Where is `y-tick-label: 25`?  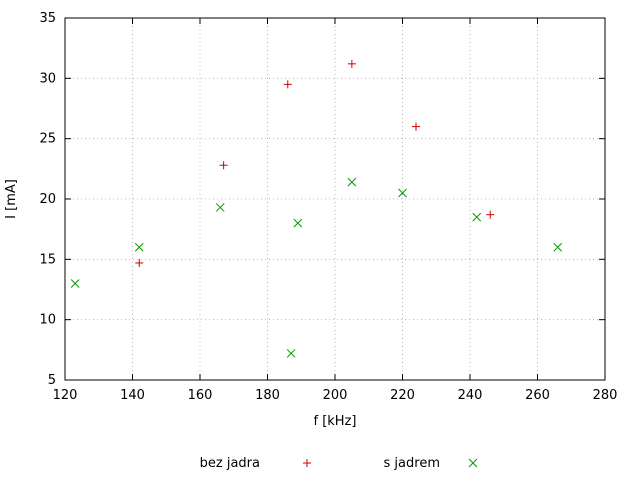
y-tick-label: 25 is located at coordinates (47, 139).